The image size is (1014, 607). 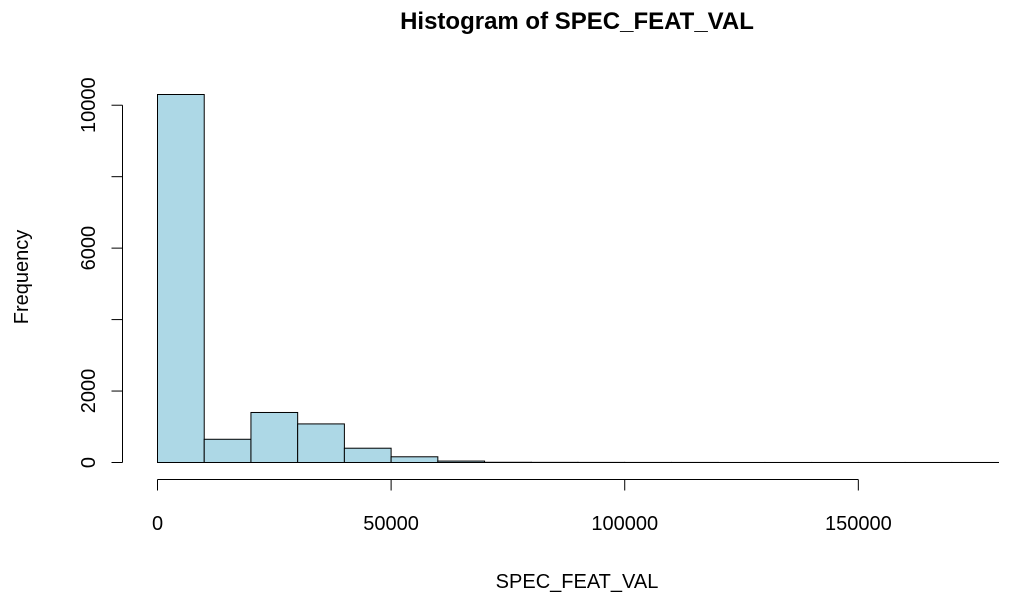 I want to click on x-tick-label-0: 0, so click(x=157, y=524).